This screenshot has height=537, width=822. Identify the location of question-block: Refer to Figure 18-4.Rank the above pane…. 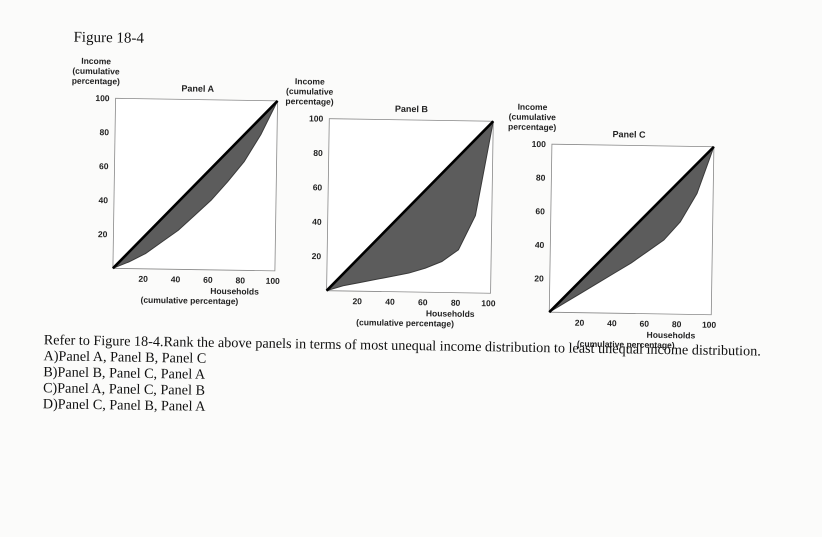
(403, 377).